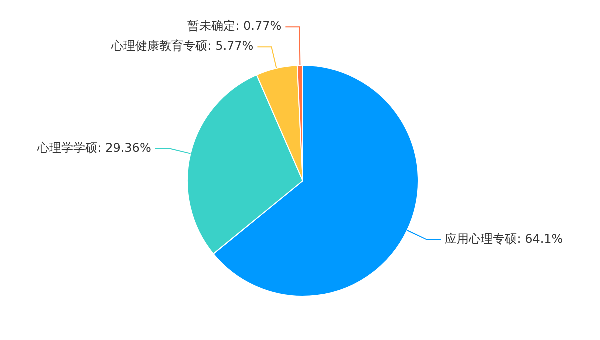  What do you see at coordinates (504, 239) in the screenshot?
I see `slice-label: 应用心理专硕: 64.1%` at bounding box center [504, 239].